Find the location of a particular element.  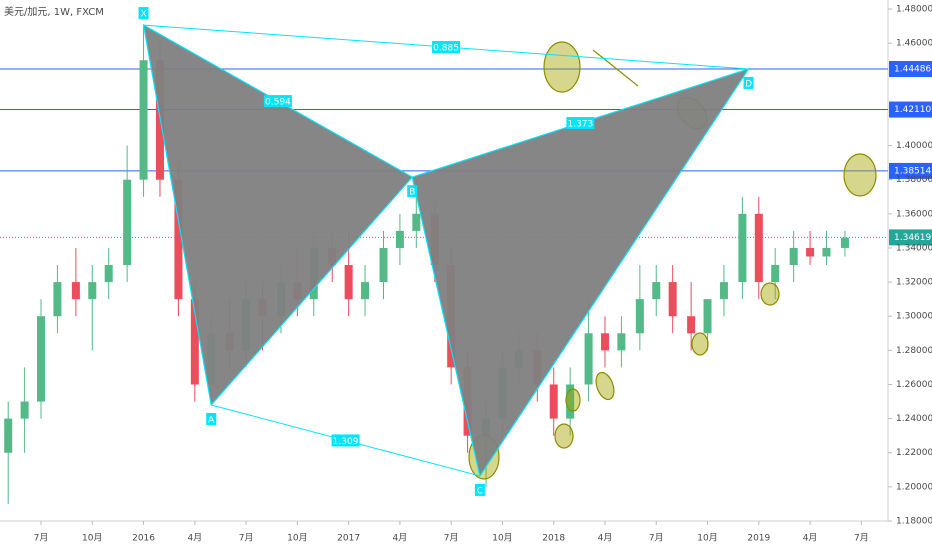

point-label: D is located at coordinates (748, 84).